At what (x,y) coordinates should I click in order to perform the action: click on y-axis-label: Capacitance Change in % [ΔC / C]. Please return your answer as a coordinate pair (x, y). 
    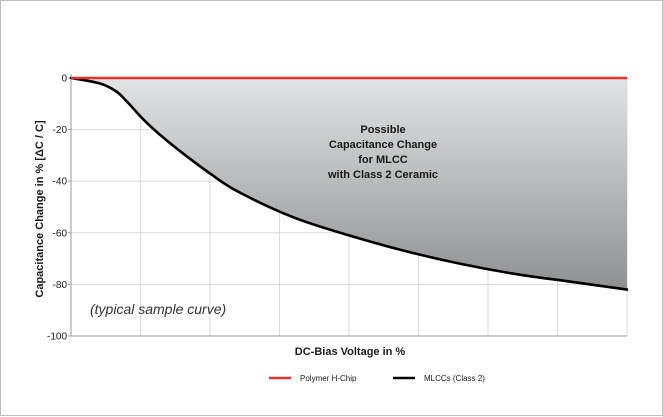
    Looking at the image, I should click on (40, 209).